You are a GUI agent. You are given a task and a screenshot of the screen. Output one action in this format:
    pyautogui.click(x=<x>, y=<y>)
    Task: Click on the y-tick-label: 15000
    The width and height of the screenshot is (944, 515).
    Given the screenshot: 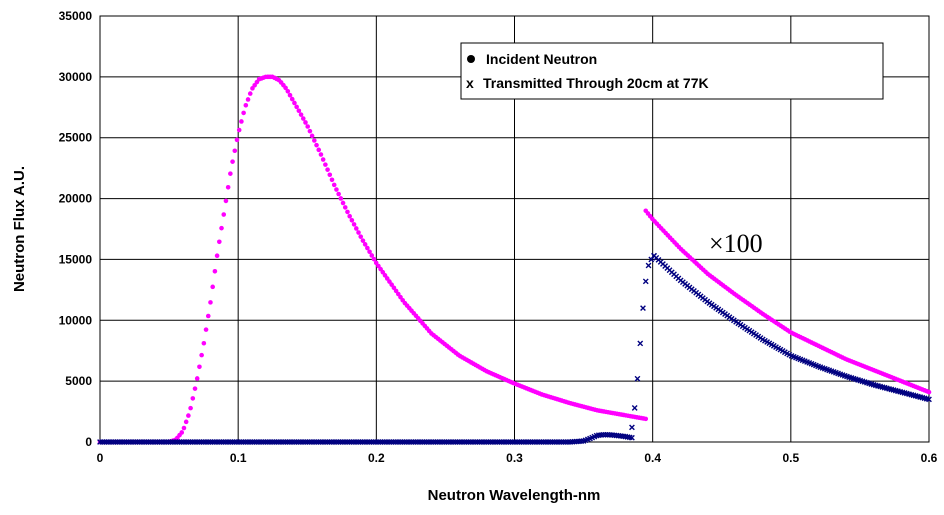 What is the action you would take?
    pyautogui.click(x=76, y=259)
    